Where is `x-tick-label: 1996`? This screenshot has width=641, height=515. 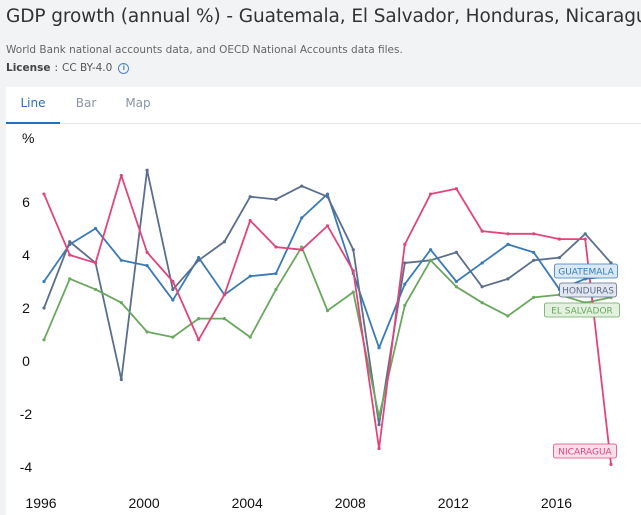 x-tick-label: 1996 is located at coordinates (40, 503).